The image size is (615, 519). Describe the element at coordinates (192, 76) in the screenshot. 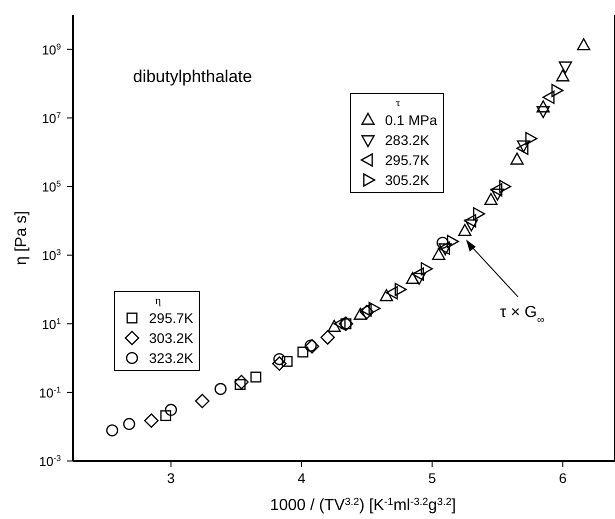

I see `text: dibutylphthalate` at that location.